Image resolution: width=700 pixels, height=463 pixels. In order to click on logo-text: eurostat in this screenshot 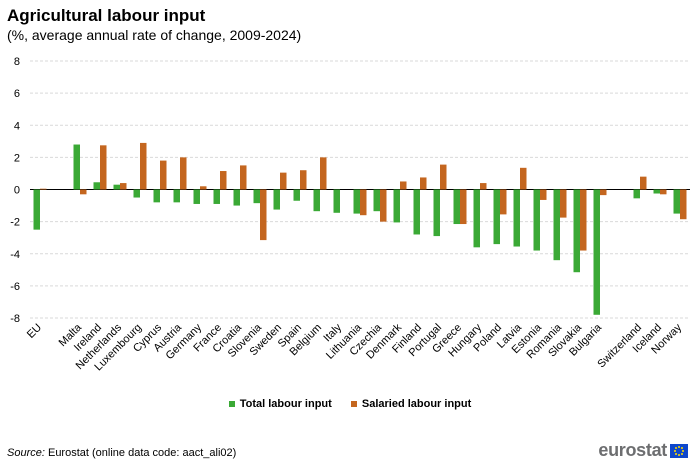, I will do `click(632, 450)`.